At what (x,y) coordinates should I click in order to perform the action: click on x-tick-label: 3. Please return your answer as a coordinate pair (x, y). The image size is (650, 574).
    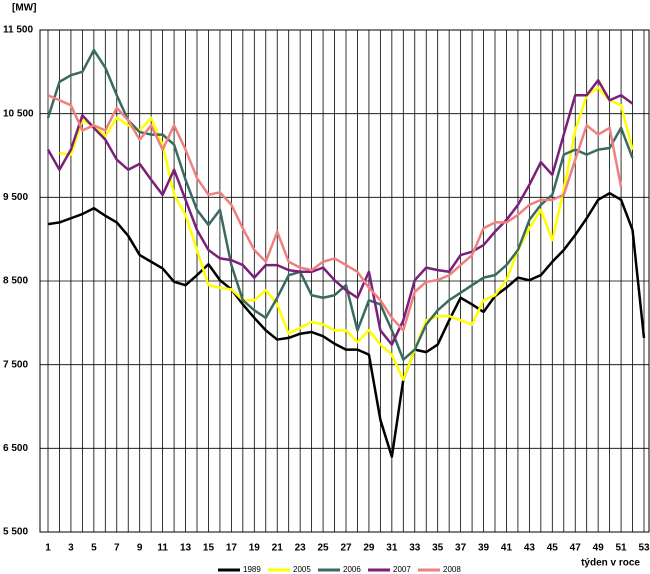
    Looking at the image, I should click on (71, 548).